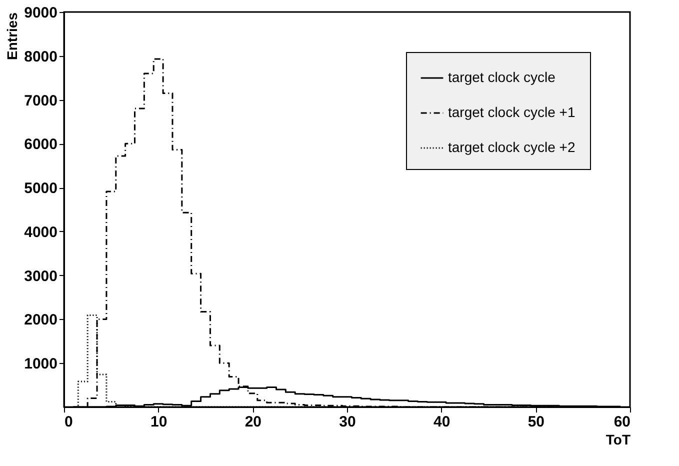 The image size is (679, 466). What do you see at coordinates (536, 422) in the screenshot?
I see `x-tick-label: 50` at bounding box center [536, 422].